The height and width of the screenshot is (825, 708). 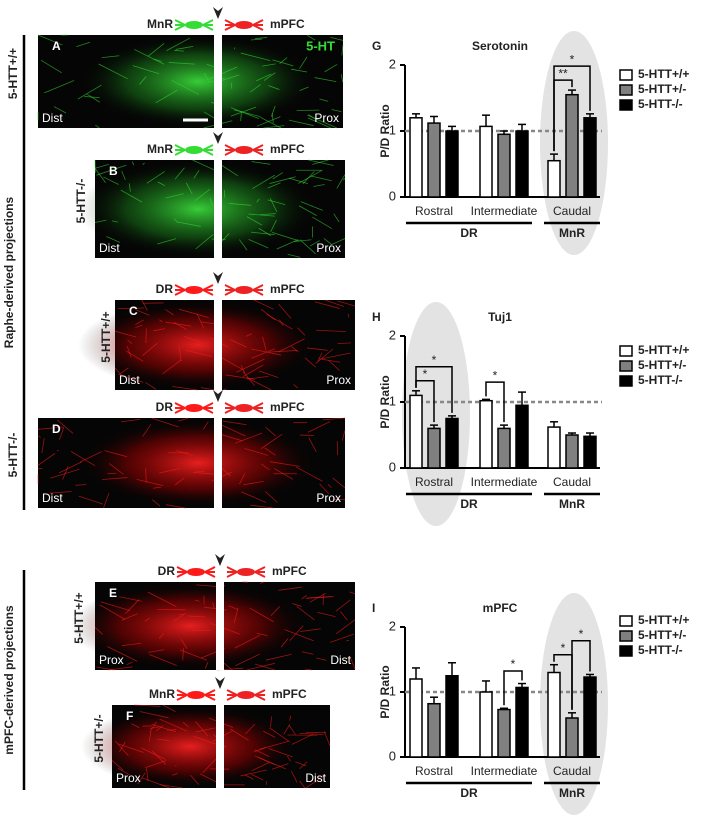 I want to click on y-axis-label: P/D Ratio, so click(x=385, y=130).